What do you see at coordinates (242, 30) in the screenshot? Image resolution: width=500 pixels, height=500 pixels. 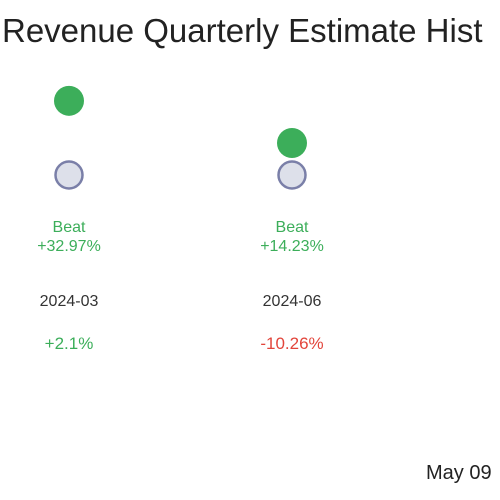 I see `chart-title: Revenue Quarterly Estimate Hist` at bounding box center [242, 30].